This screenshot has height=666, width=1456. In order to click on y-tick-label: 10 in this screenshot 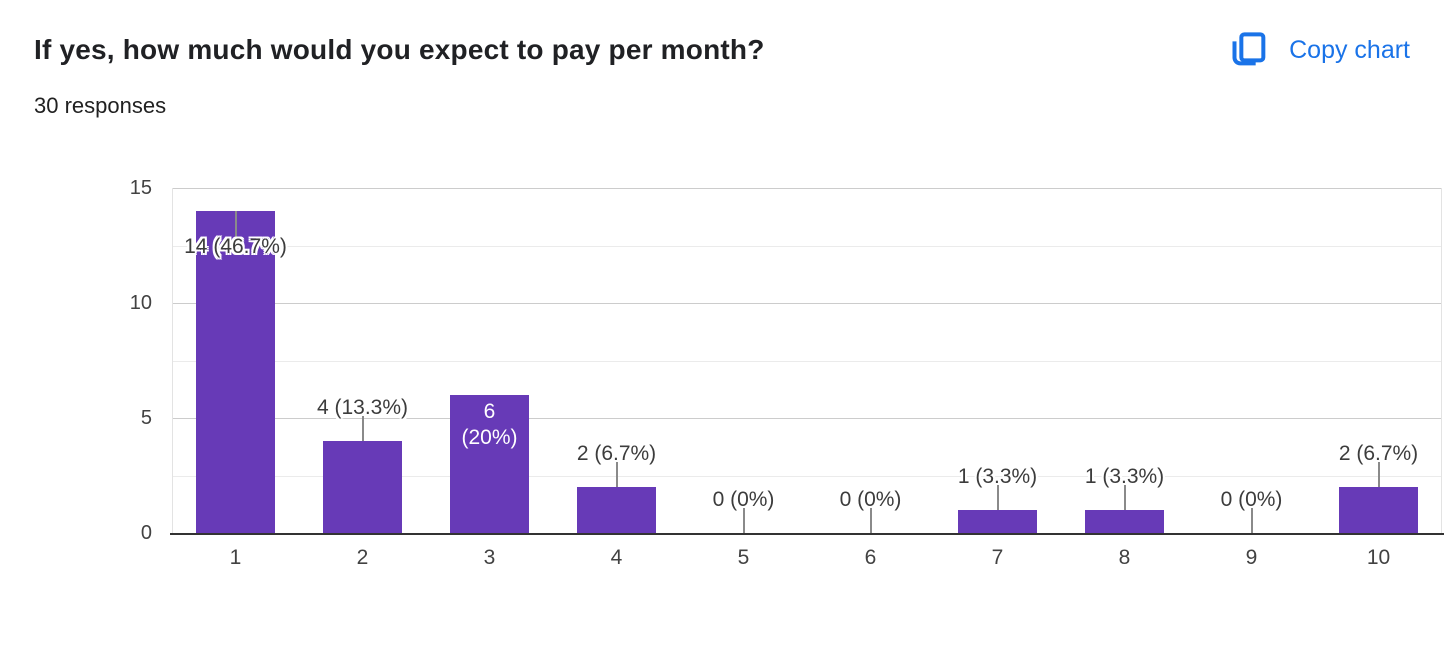, I will do `click(140, 303)`.